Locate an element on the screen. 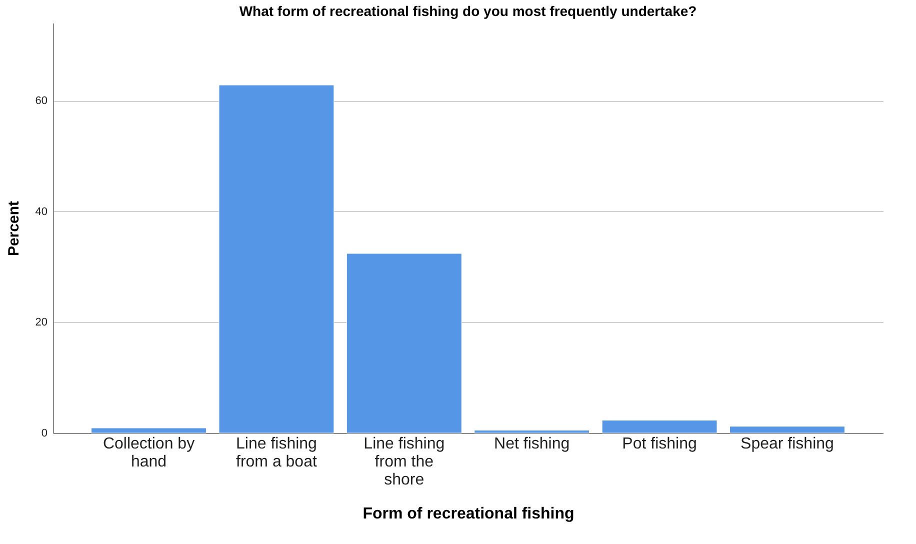  x-tick-label: Line fishing from the shore is located at coordinates (404, 462).